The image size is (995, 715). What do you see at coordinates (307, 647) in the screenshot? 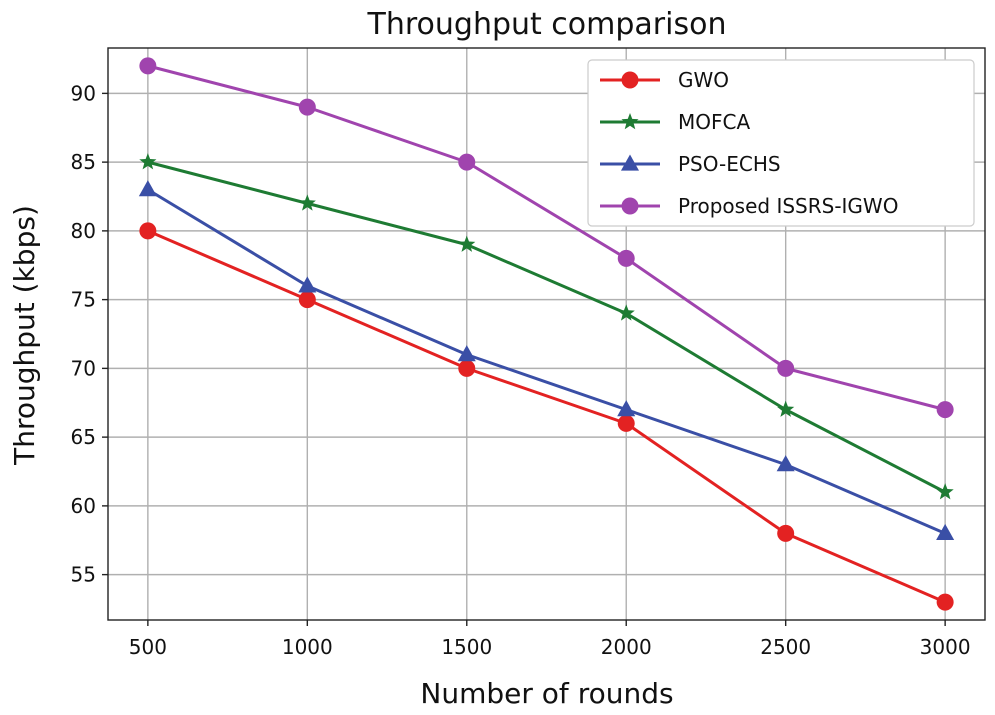
I see `x-tick-label: 1000` at bounding box center [307, 647].